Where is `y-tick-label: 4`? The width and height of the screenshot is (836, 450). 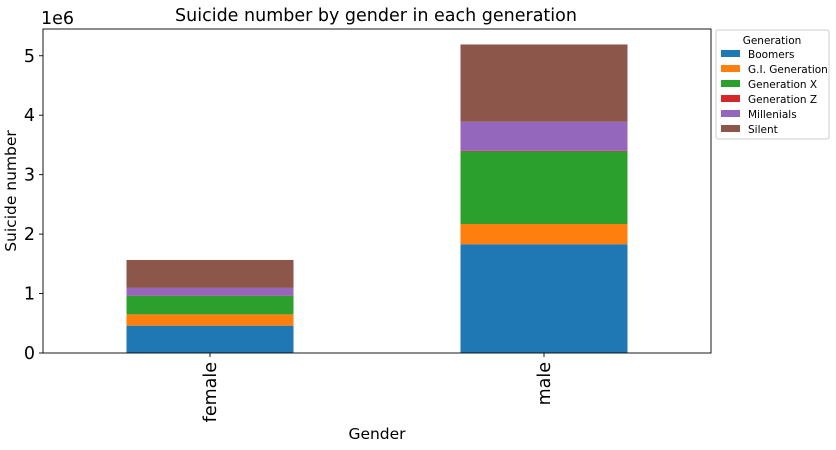 y-tick-label: 4 is located at coordinates (29, 116).